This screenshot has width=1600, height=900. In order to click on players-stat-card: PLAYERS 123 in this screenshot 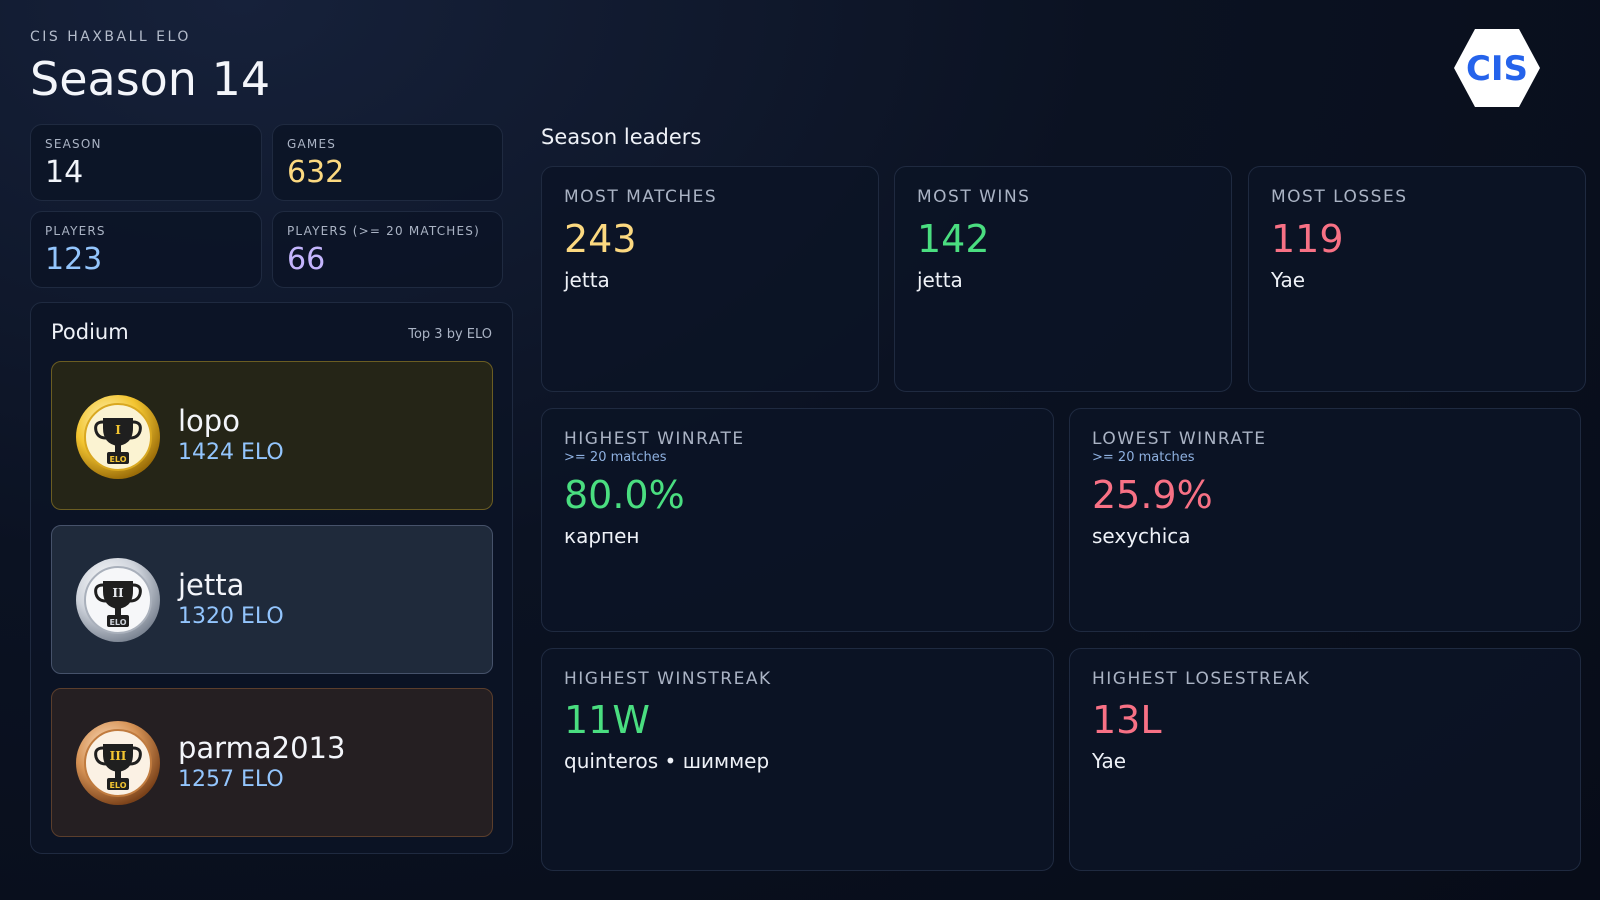, I will do `click(146, 249)`.